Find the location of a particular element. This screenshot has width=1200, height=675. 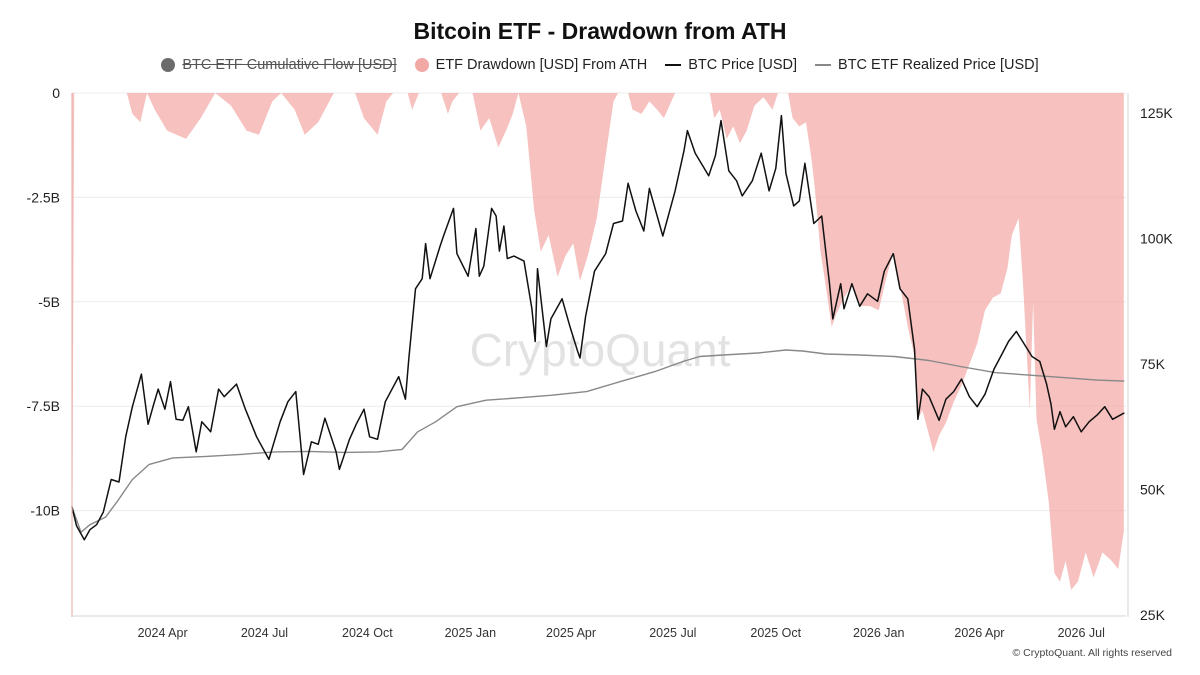

y-left-tick-label: 0 is located at coordinates (56, 93).